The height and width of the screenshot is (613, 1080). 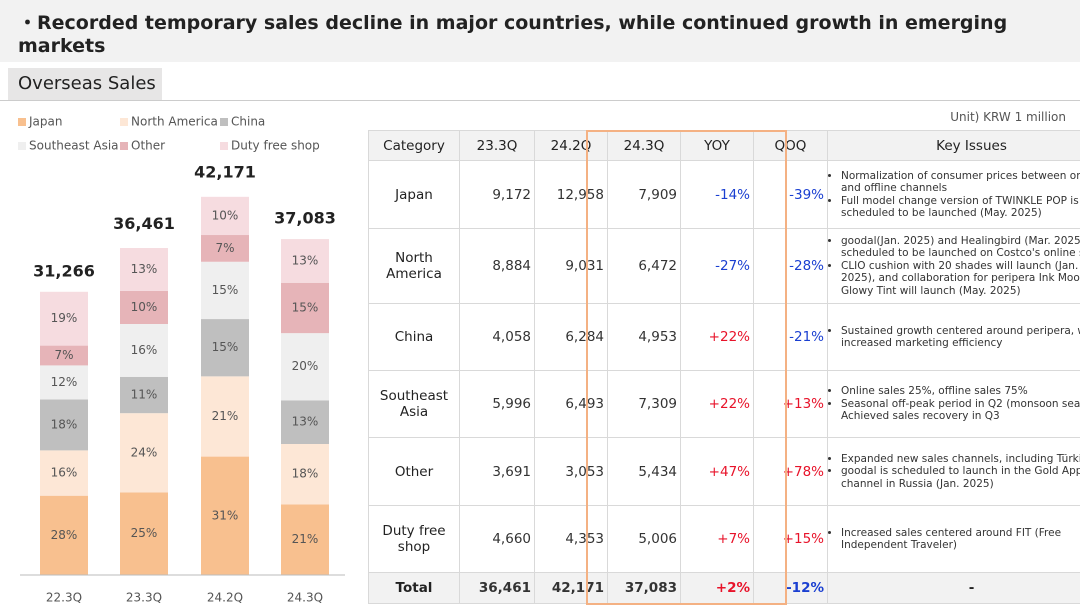 What do you see at coordinates (144, 223) in the screenshot?
I see `total-label: 36,461` at bounding box center [144, 223].